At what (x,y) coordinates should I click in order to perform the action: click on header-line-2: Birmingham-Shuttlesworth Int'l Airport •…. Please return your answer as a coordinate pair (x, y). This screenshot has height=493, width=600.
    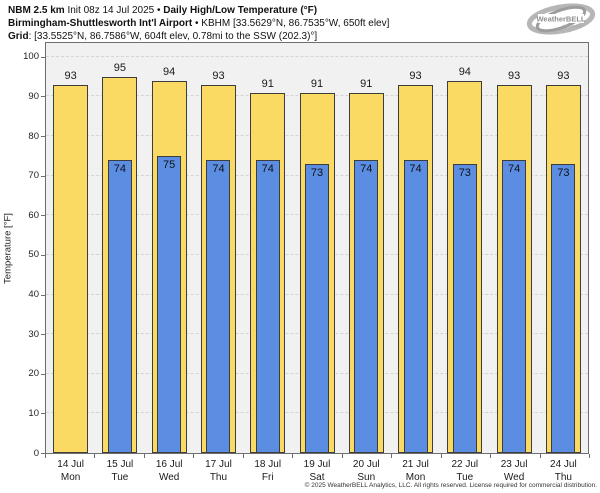
    Looking at the image, I should click on (198, 23).